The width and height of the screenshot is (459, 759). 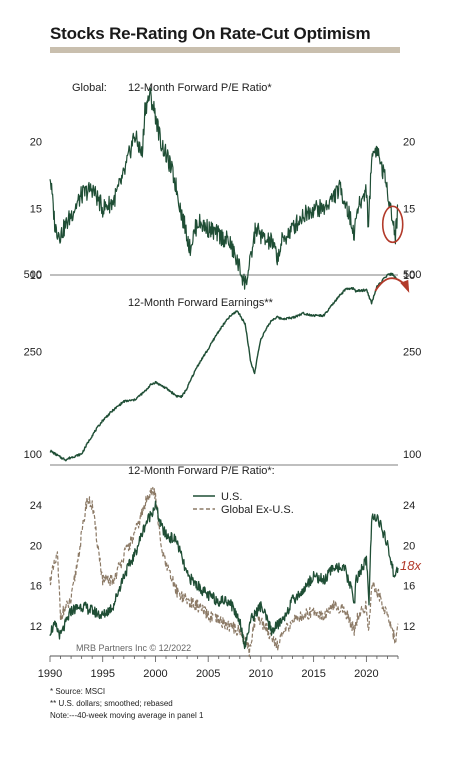 I want to click on panel2-title: 12-Month Forward Earnings**, so click(x=201, y=303).